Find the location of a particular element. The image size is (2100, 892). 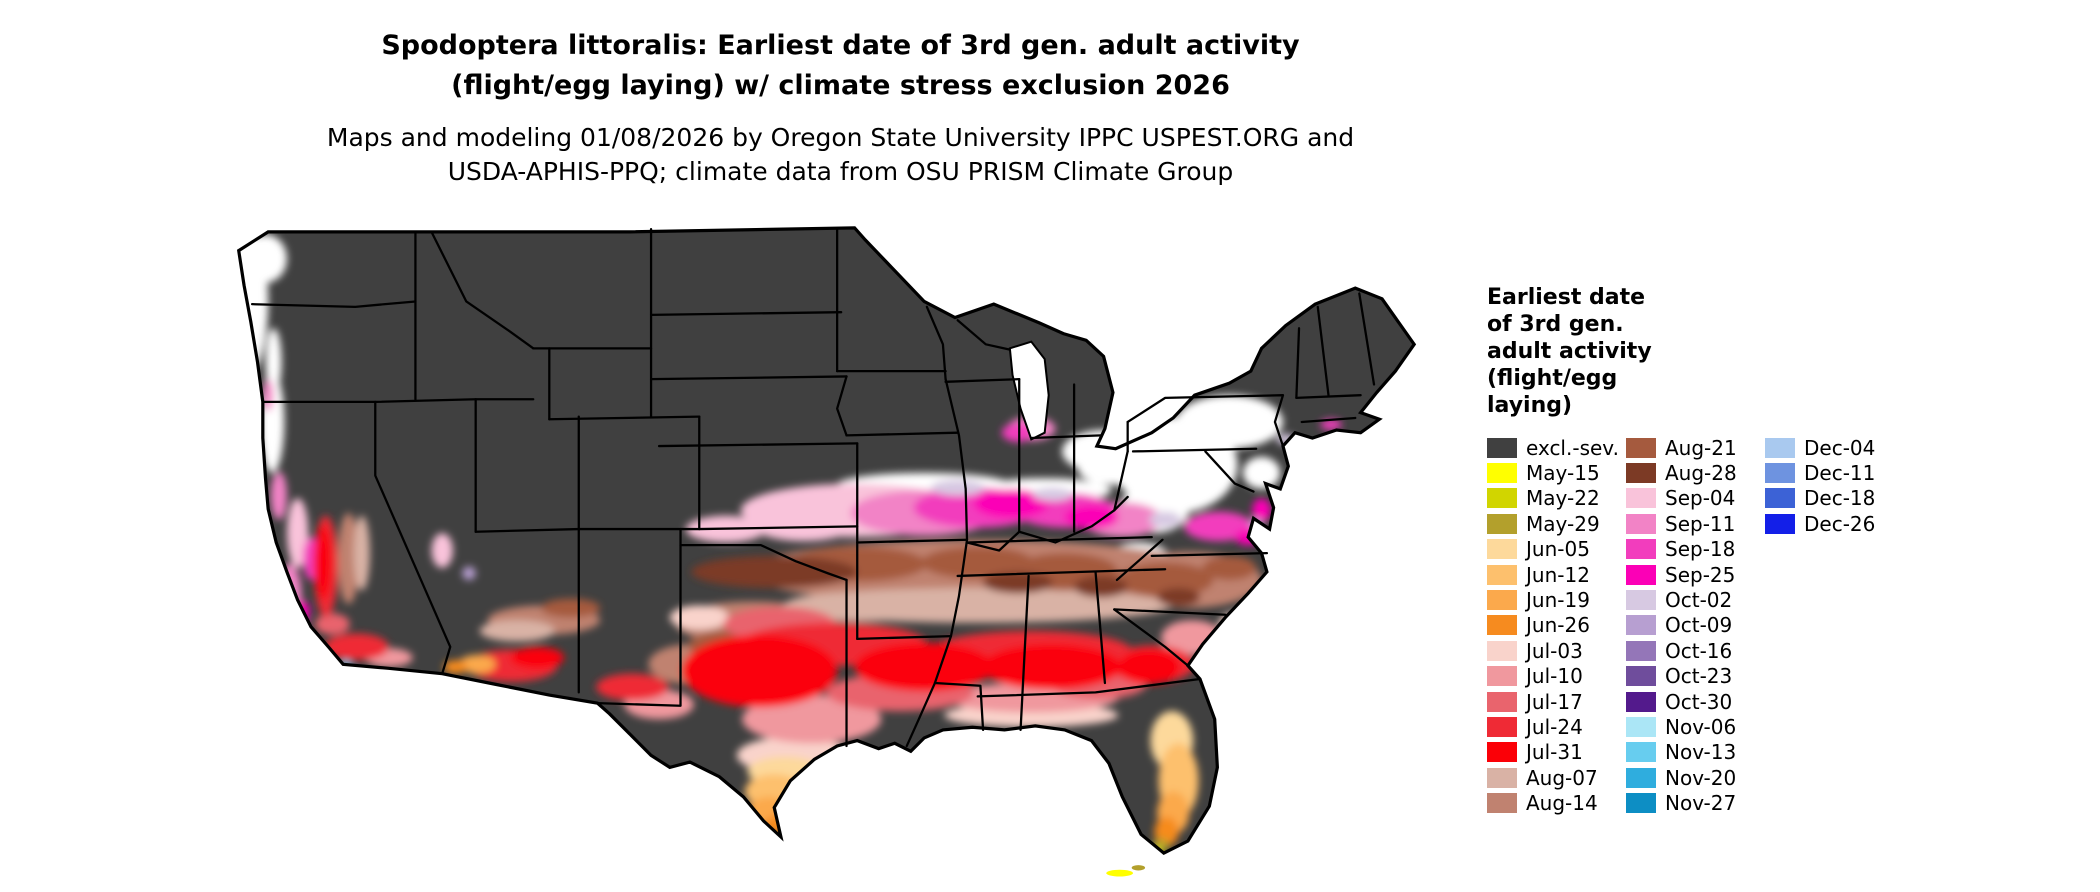

legend-item: Jul-31 is located at coordinates (1556, 752).